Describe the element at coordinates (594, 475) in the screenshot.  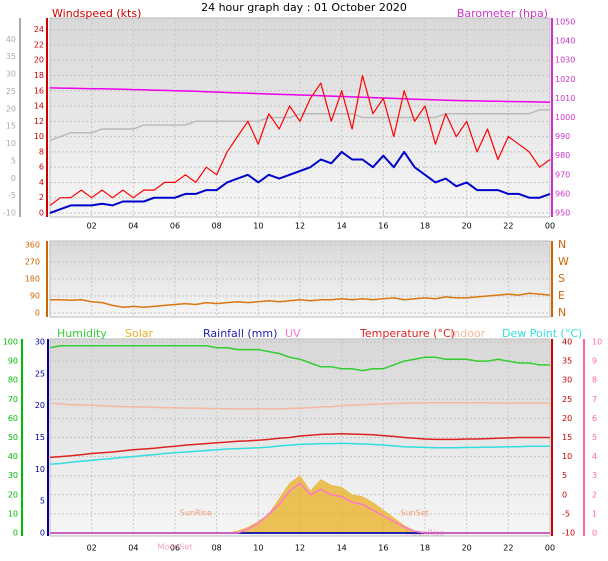
I see `y-tick-label: 3` at that location.